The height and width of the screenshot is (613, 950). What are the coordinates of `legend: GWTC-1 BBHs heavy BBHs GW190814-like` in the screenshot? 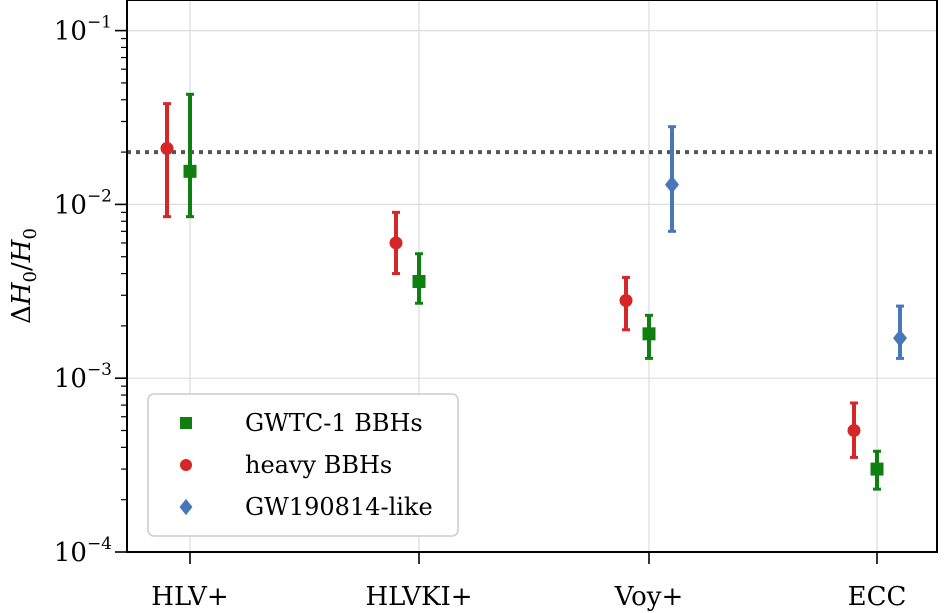 It's located at (303, 465).